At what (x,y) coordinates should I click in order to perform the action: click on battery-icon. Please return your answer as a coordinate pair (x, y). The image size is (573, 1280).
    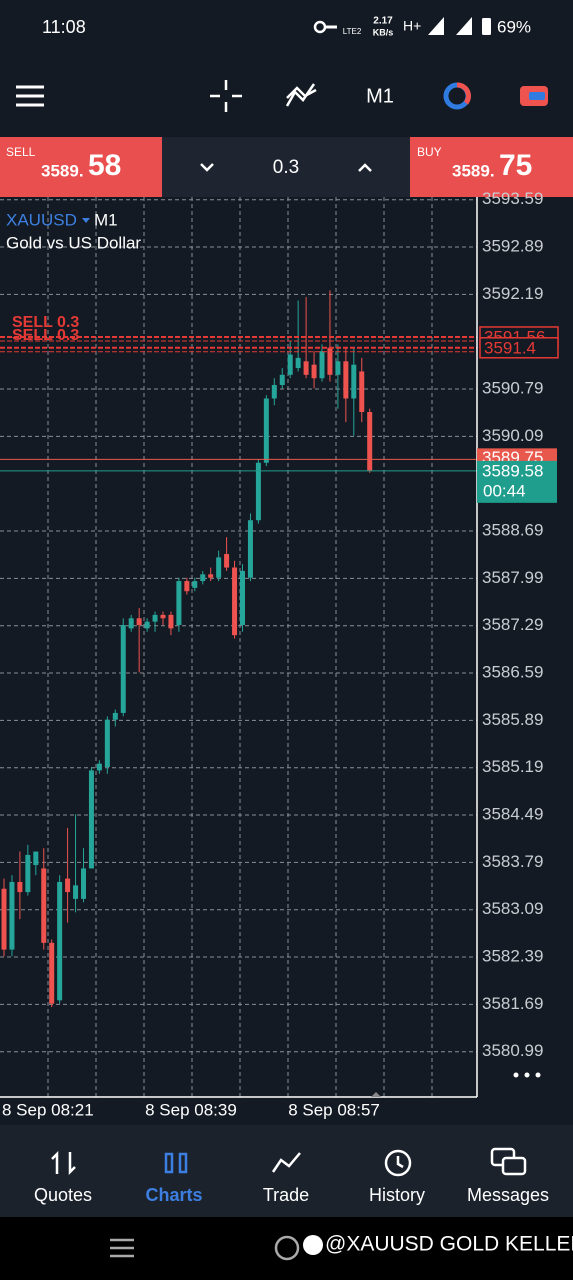
    Looking at the image, I should click on (486, 26).